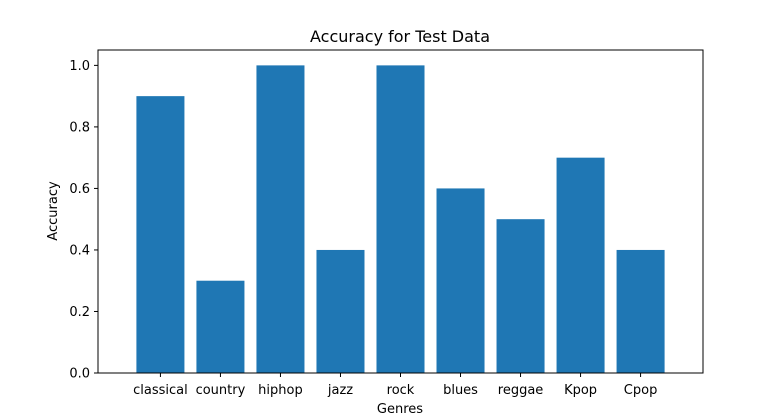  I want to click on y-axis-ticks: 0.0 0.2 0.4 0.6 0.8 1.0, so click(83, 220).